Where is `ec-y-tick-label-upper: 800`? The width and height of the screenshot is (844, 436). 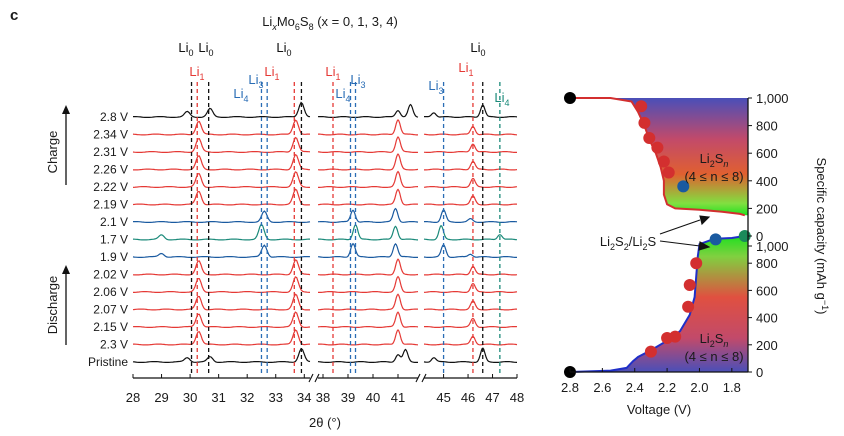
ec-y-tick-label-upper: 800 is located at coordinates (767, 126).